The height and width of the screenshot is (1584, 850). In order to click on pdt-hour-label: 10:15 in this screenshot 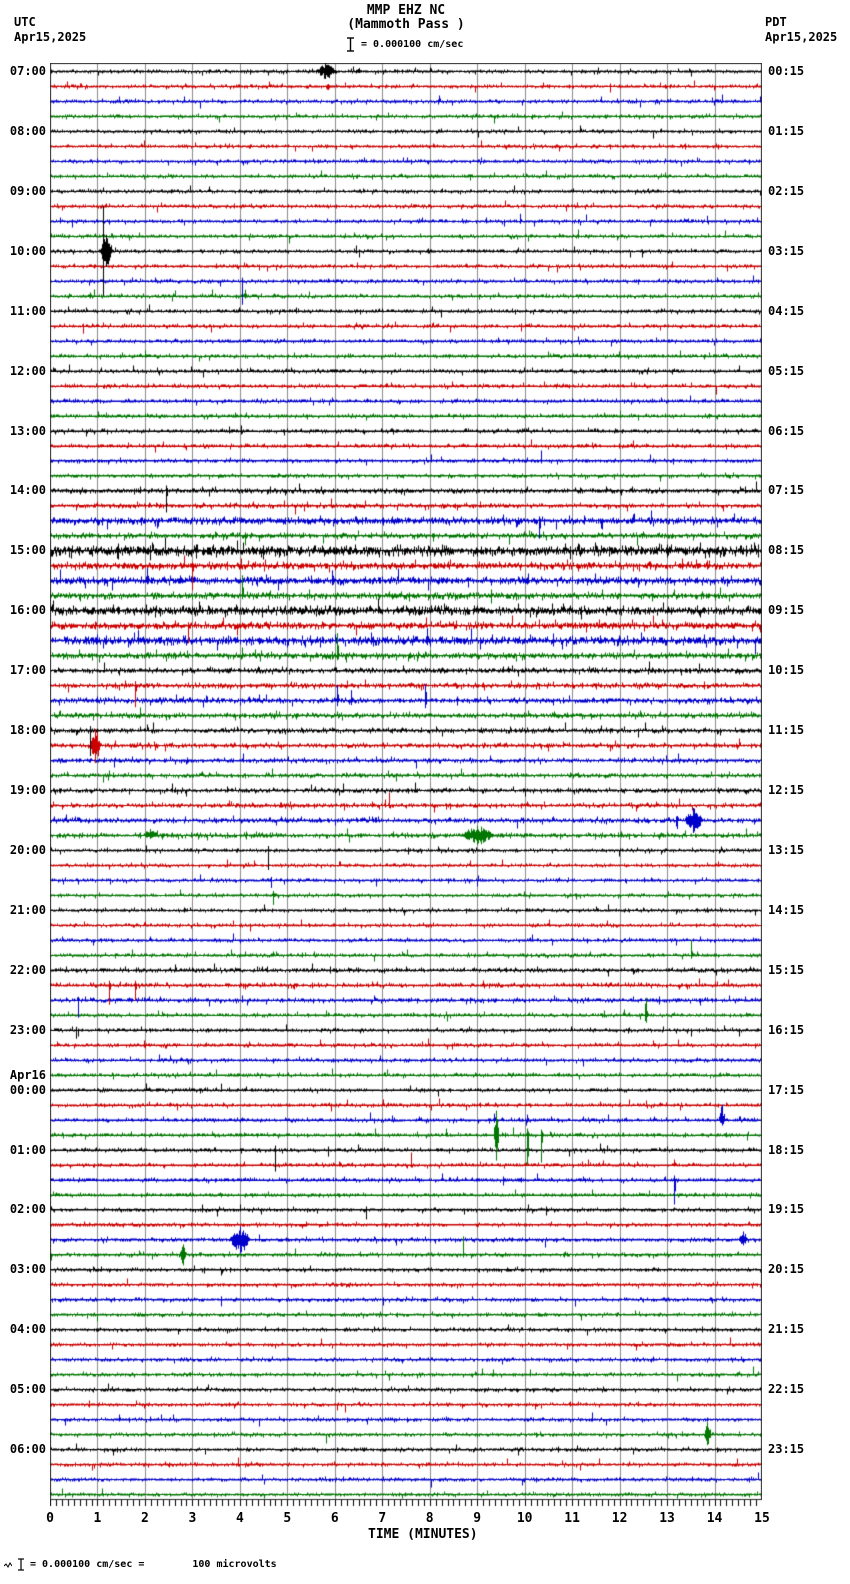, I will do `click(786, 670)`.